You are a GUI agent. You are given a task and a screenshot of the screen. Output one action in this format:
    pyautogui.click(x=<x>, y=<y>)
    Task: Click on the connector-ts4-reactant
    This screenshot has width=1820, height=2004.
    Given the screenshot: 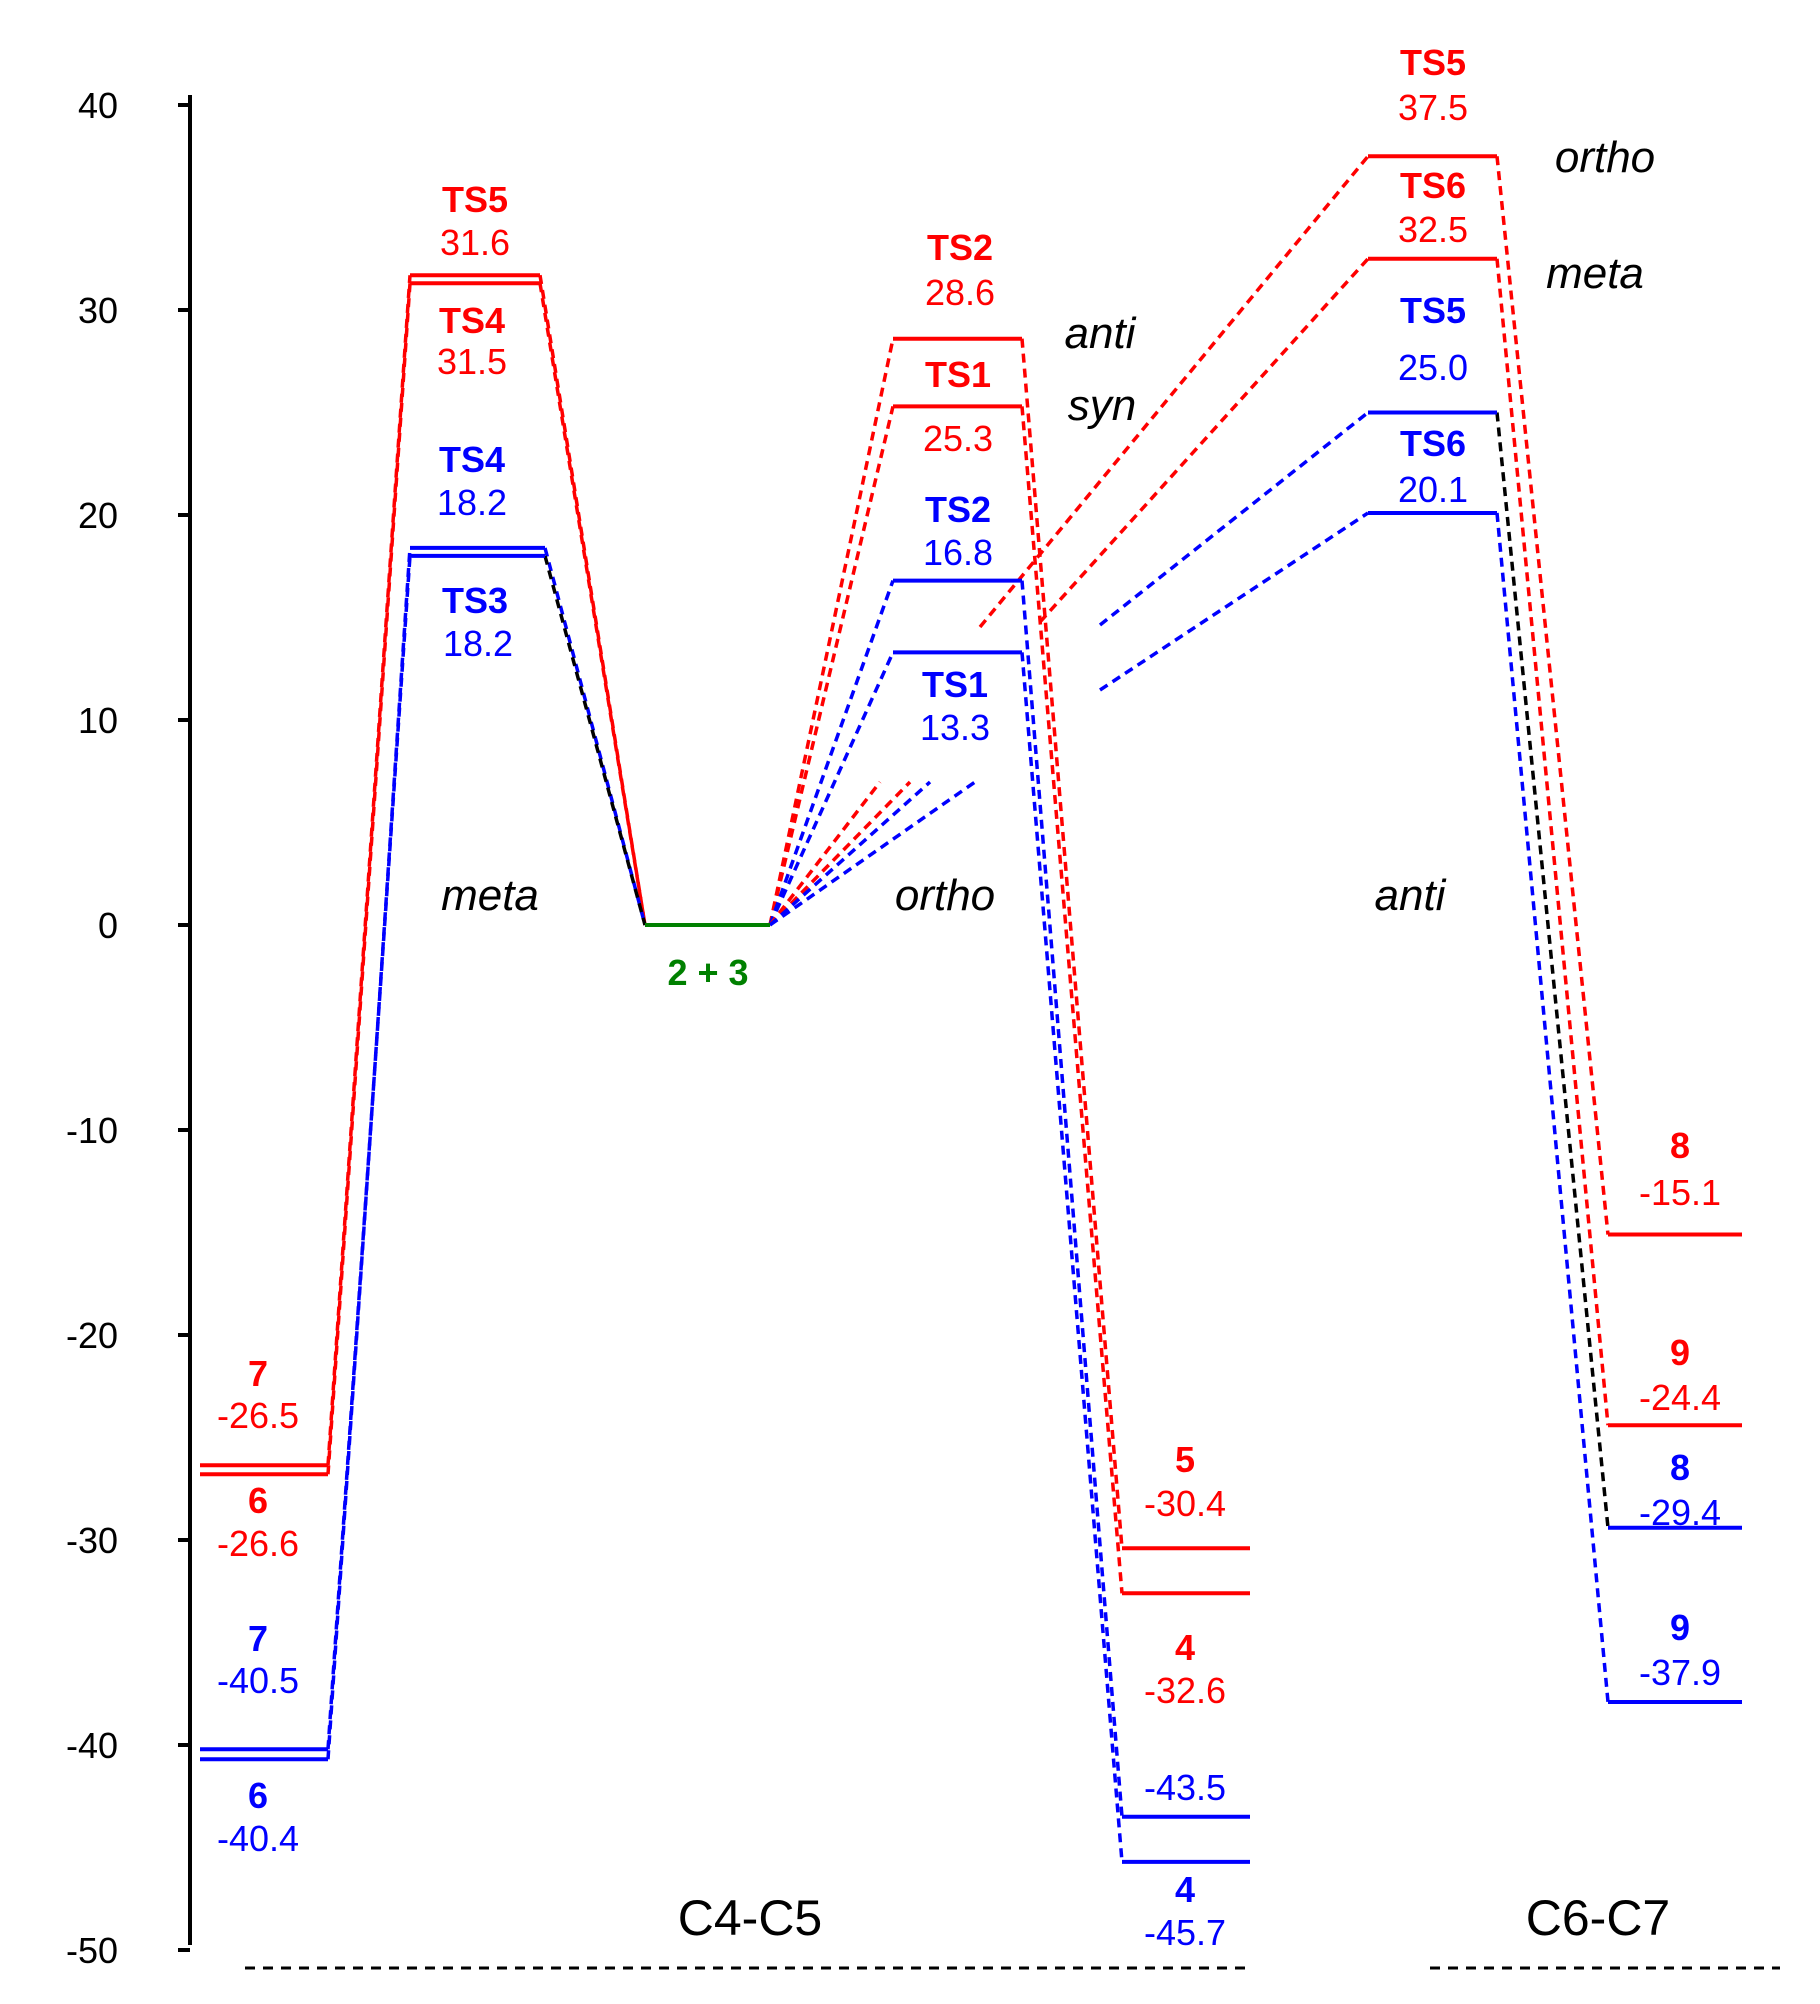 What is the action you would take?
    pyautogui.click(x=592, y=604)
    